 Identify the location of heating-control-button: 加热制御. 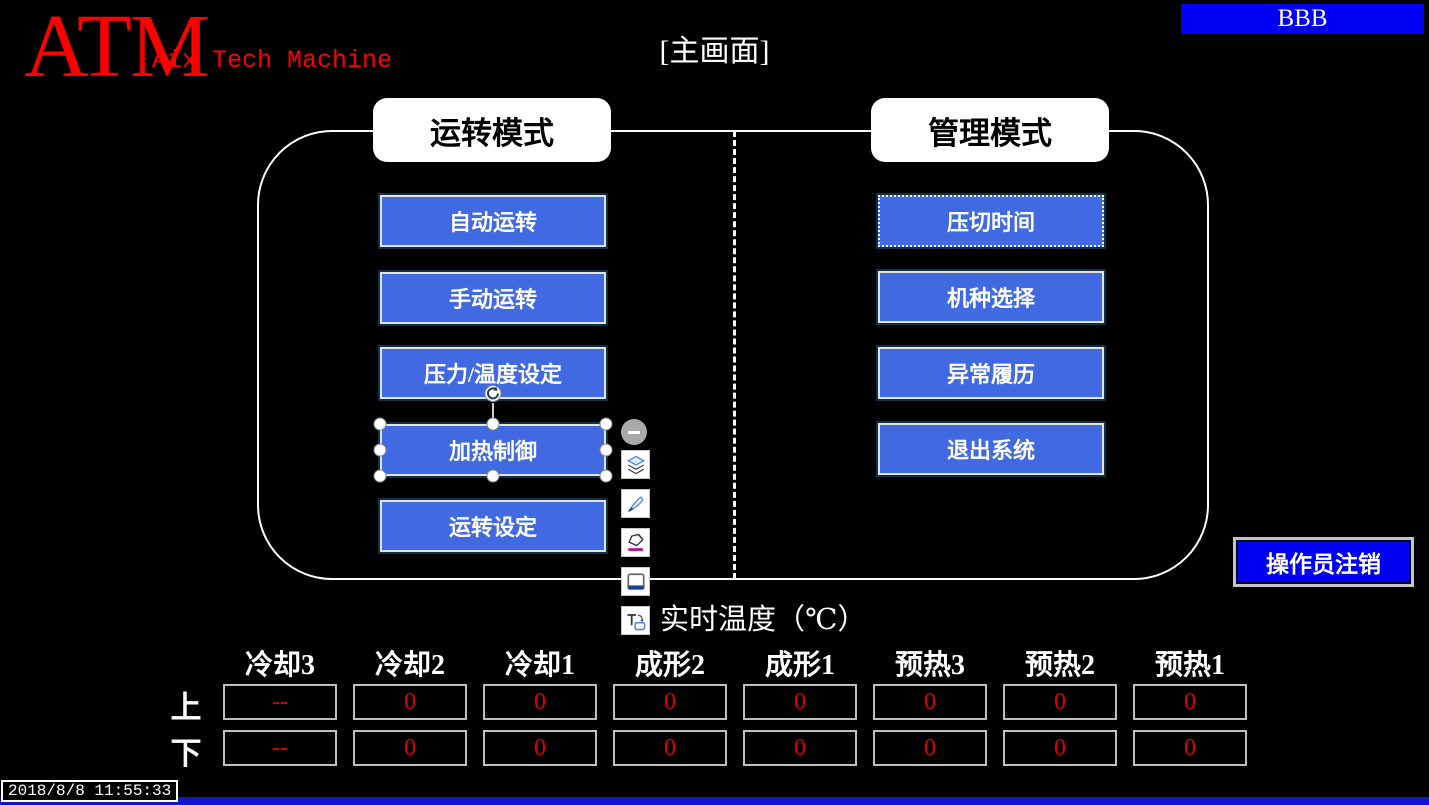
(493, 450).